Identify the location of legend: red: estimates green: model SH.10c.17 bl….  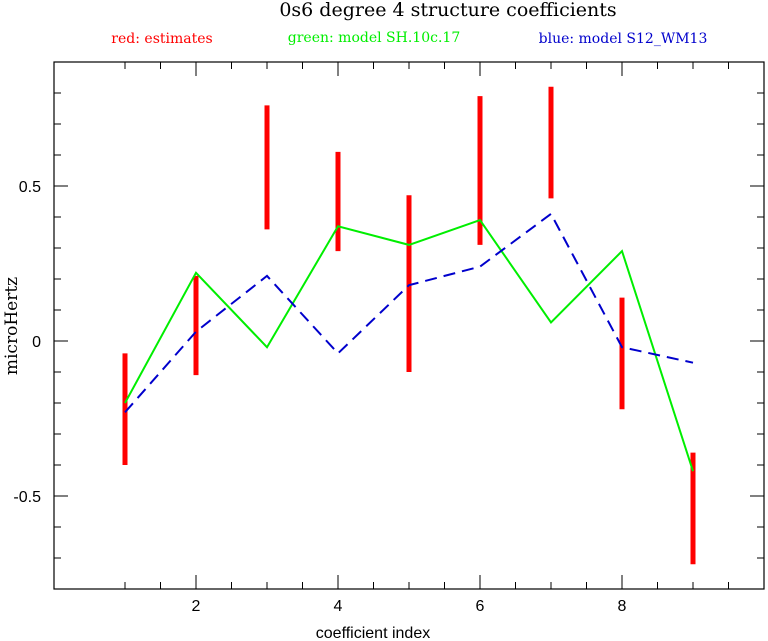
(409, 38).